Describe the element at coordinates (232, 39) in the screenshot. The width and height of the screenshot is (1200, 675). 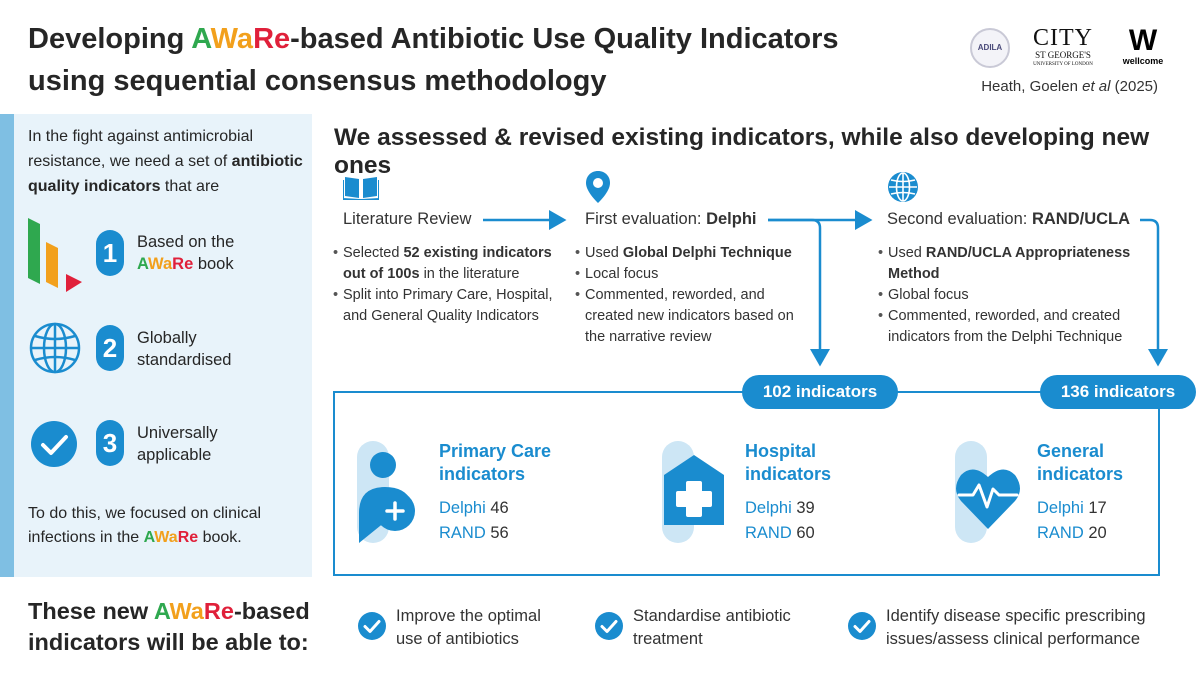
I see `aware-wa: Wa` at that location.